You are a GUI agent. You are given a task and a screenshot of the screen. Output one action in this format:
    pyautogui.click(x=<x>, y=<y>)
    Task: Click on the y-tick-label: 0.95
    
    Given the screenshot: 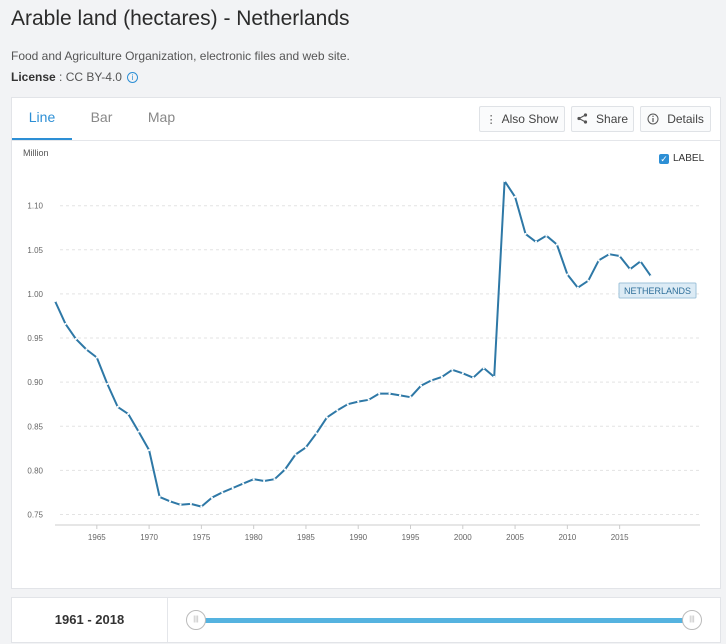 What is the action you would take?
    pyautogui.click(x=35, y=338)
    